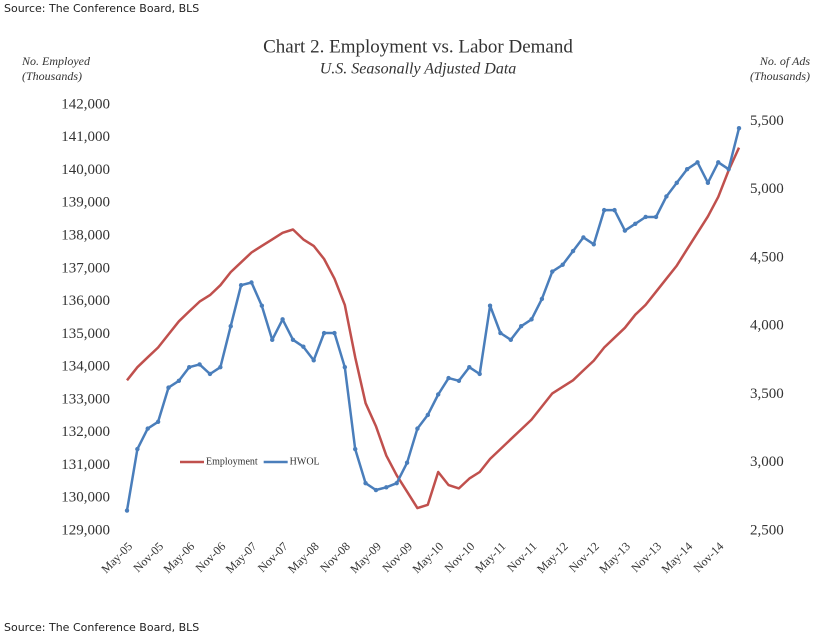  What do you see at coordinates (85, 334) in the screenshot?
I see `y-tick-label: 135,000` at bounding box center [85, 334].